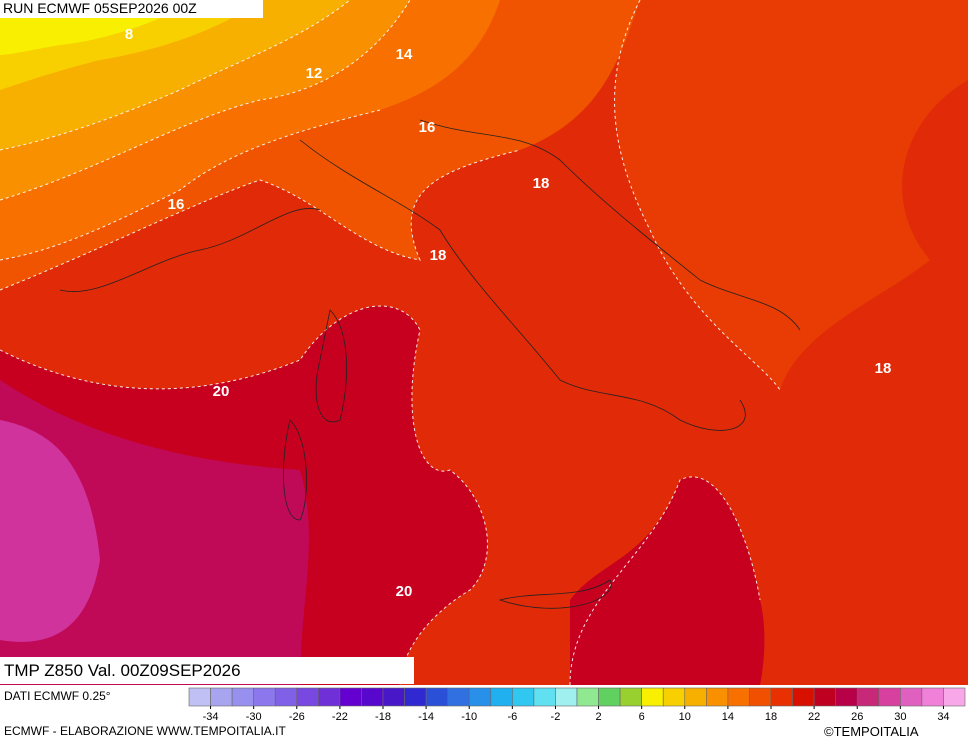 This screenshot has width=968, height=750. Describe the element at coordinates (814, 717) in the screenshot. I see `colorbar-tick-label: 22` at that location.